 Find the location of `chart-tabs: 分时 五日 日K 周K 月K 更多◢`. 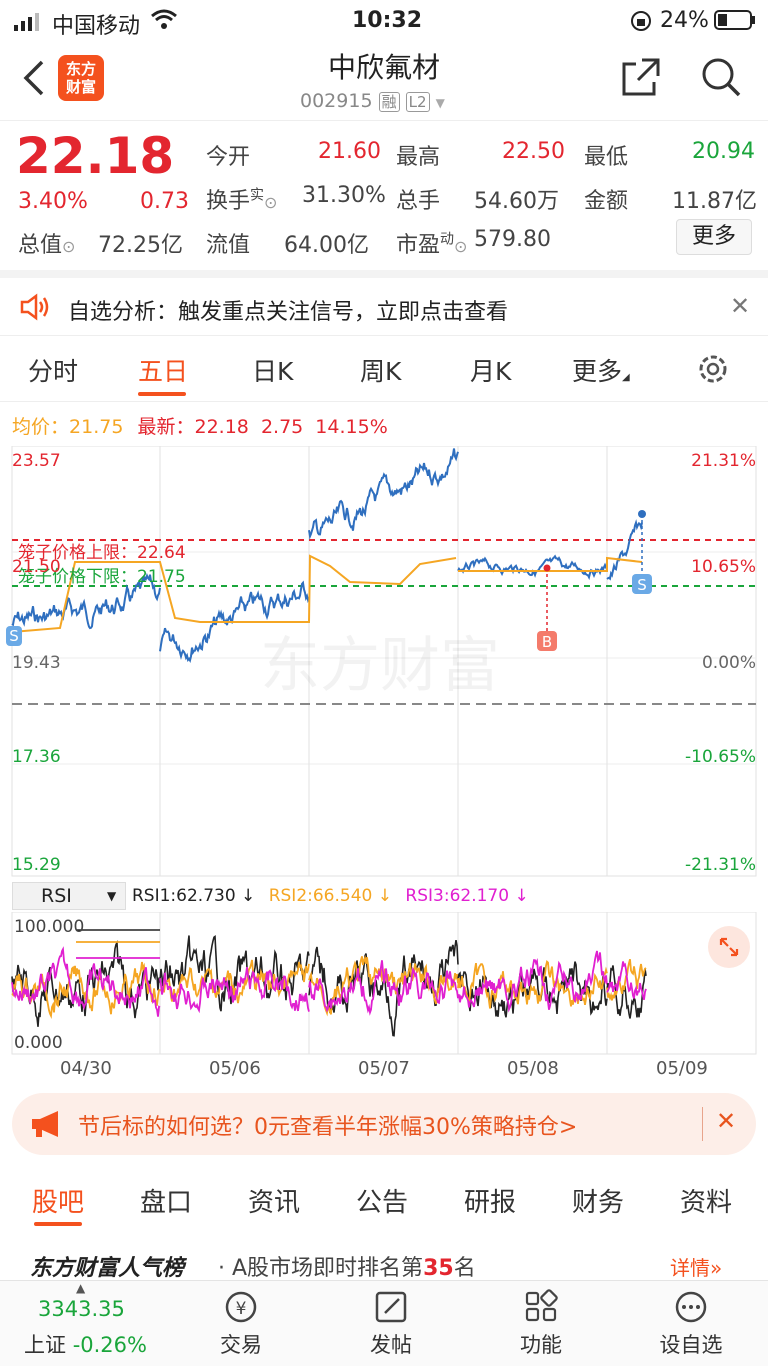

chart-tabs: 分时 五日 日K 周K 月K 更多◢ is located at coordinates (384, 369).